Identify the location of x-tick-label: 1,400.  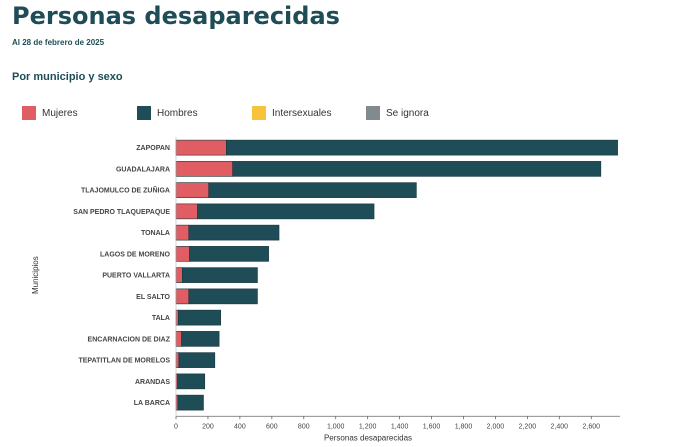
(400, 426).